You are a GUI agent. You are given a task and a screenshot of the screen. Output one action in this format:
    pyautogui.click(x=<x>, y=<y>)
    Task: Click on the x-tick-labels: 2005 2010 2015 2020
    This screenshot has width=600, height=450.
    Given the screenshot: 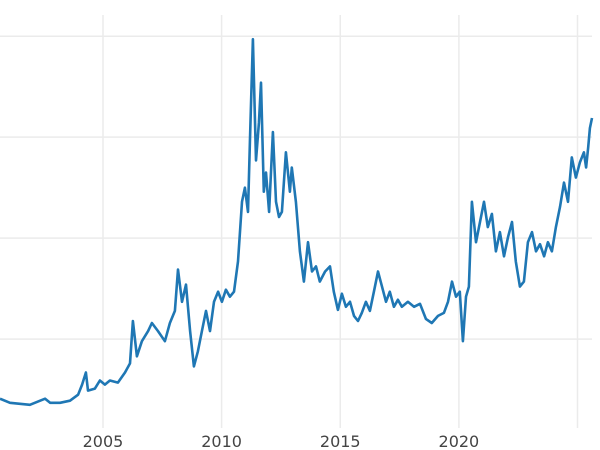 What is the action you would take?
    pyautogui.click(x=281, y=441)
    